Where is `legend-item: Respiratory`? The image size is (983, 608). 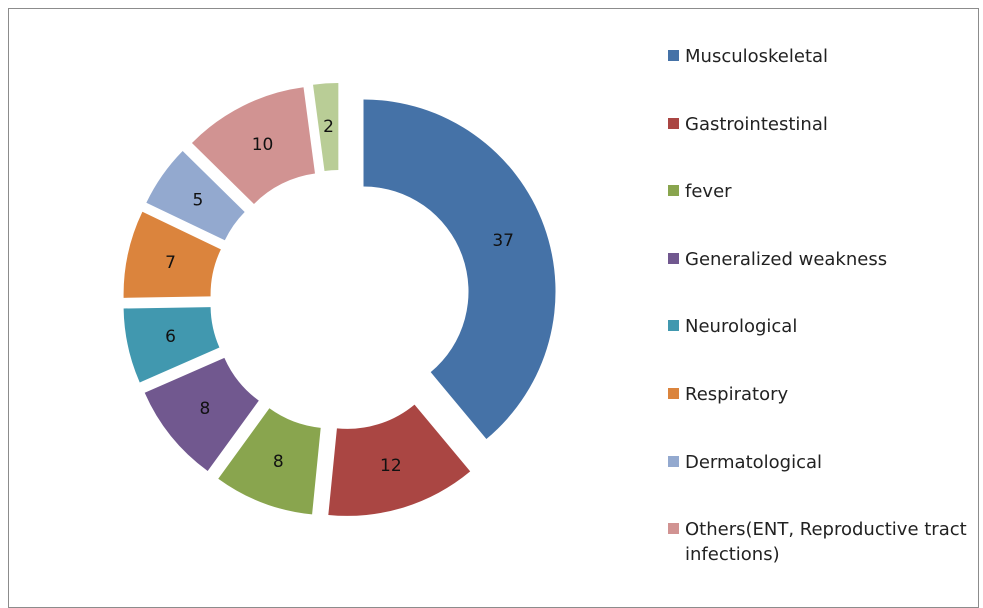
legend-item: Respiratory is located at coordinates (824, 394).